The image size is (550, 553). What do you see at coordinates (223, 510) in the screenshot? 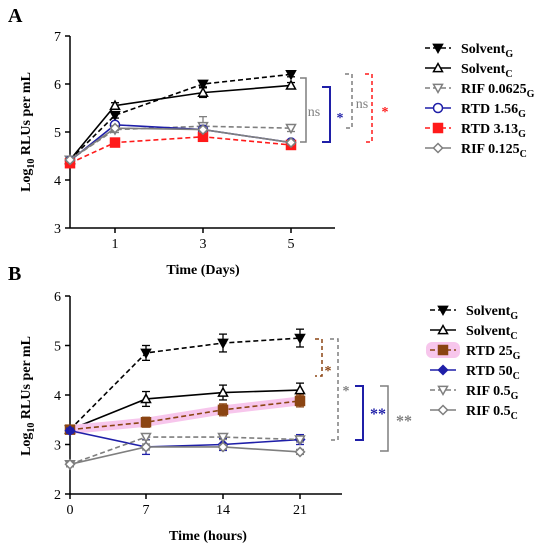
I see `x-tick-label: 14` at bounding box center [223, 510].